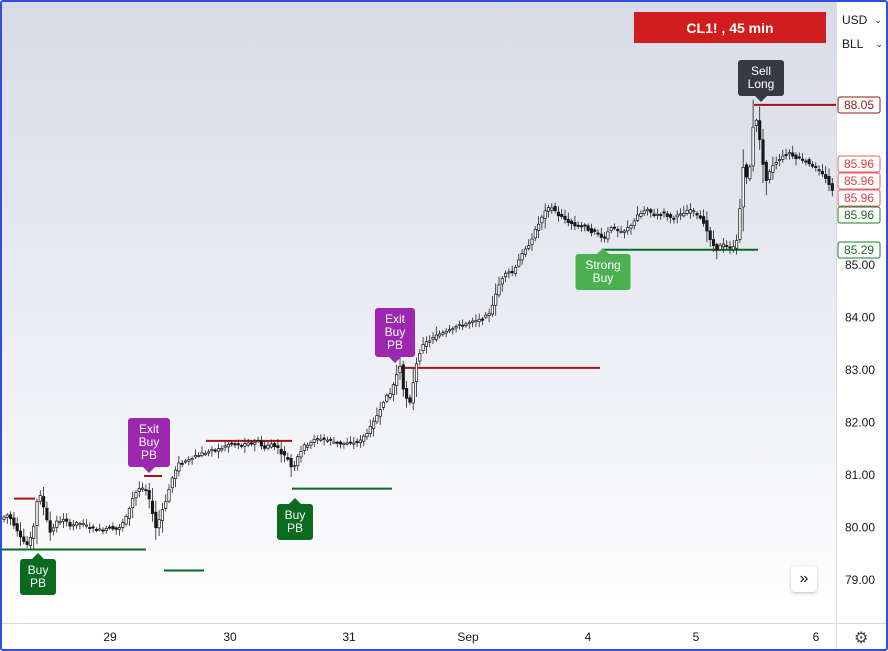 The width and height of the screenshot is (888, 651). What do you see at coordinates (761, 84) in the screenshot?
I see `signal-text: Long` at bounding box center [761, 84].